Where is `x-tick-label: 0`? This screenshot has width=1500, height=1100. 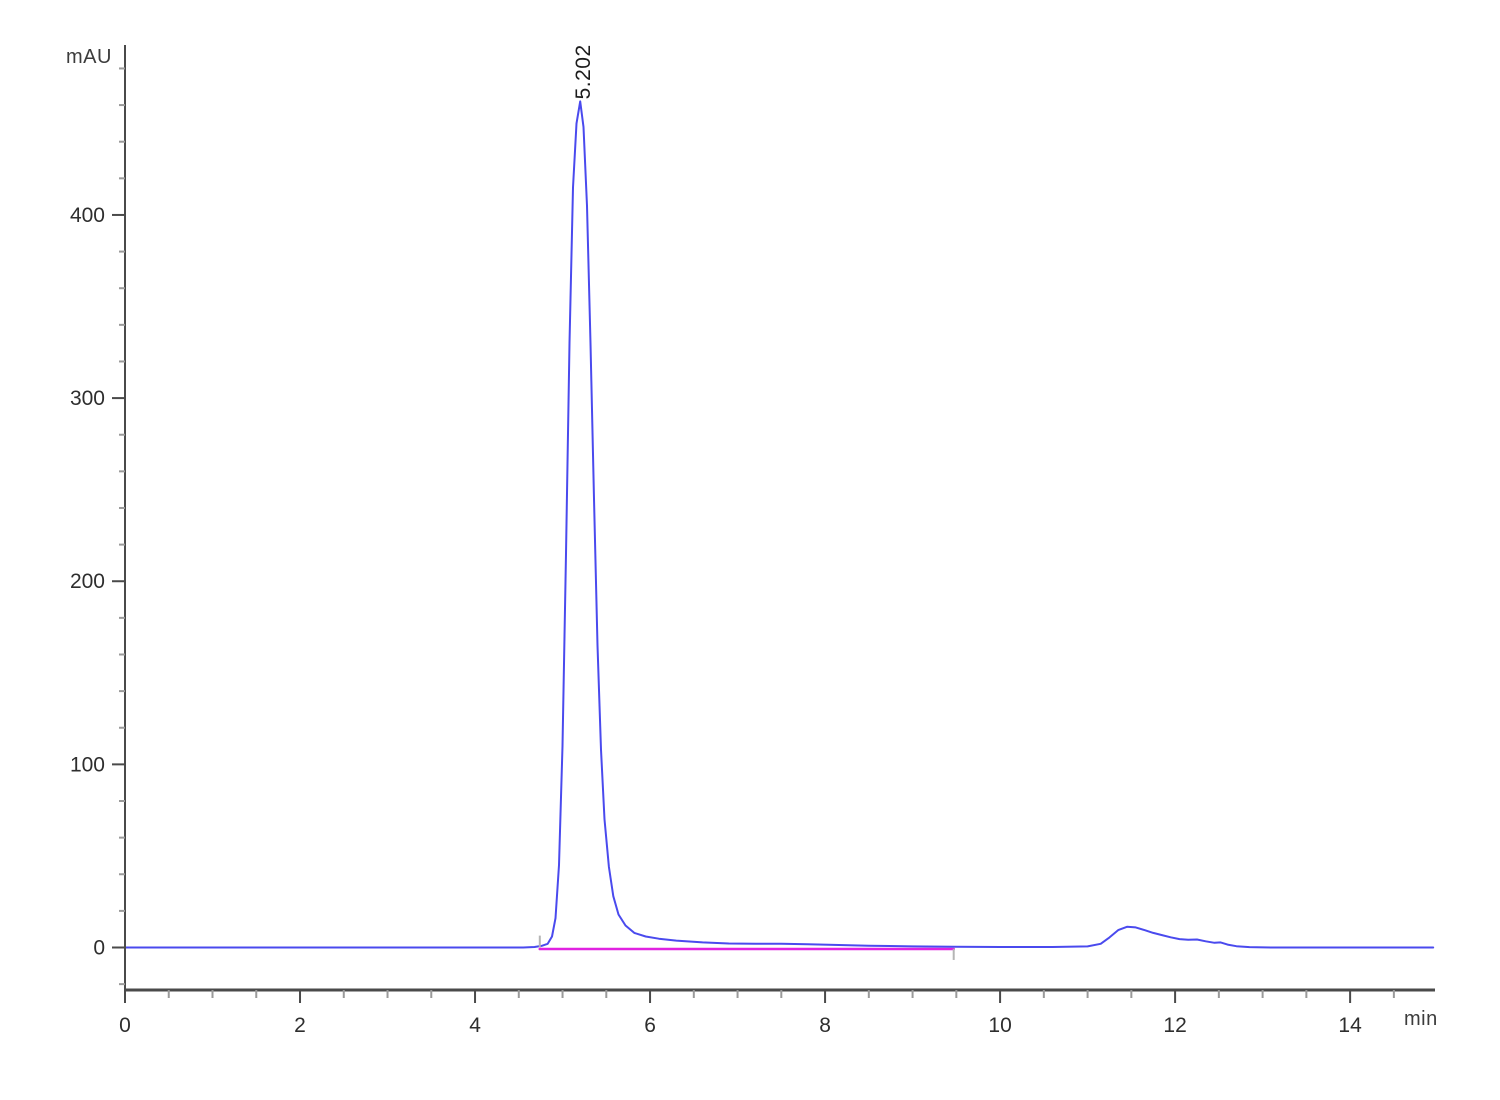
x-tick-label: 0 is located at coordinates (125, 1025).